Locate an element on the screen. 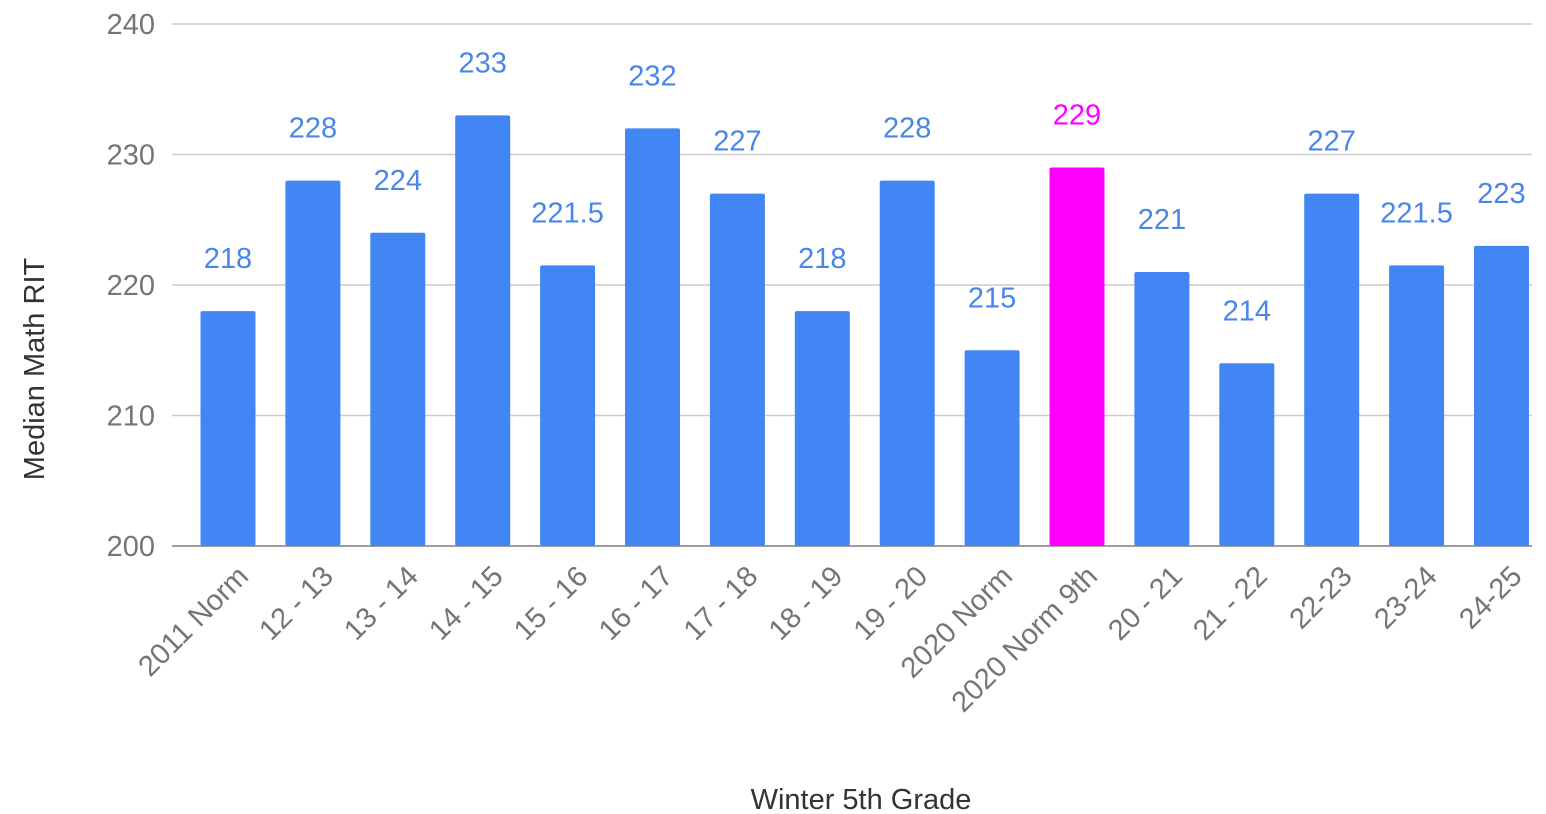  x-tick-label: 12 - 13 is located at coordinates (296, 603).